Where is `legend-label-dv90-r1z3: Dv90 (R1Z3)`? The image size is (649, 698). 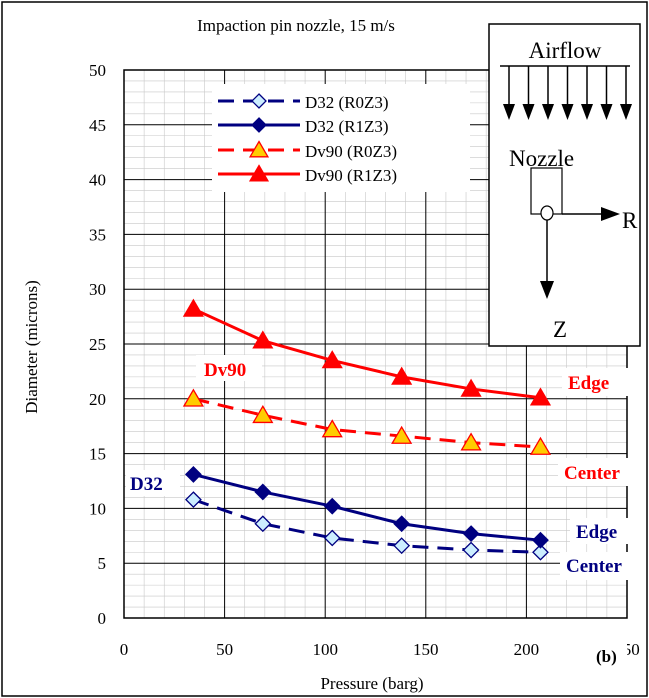 legend-label-dv90-r1z3: Dv90 (R1Z3) is located at coordinates (351, 175).